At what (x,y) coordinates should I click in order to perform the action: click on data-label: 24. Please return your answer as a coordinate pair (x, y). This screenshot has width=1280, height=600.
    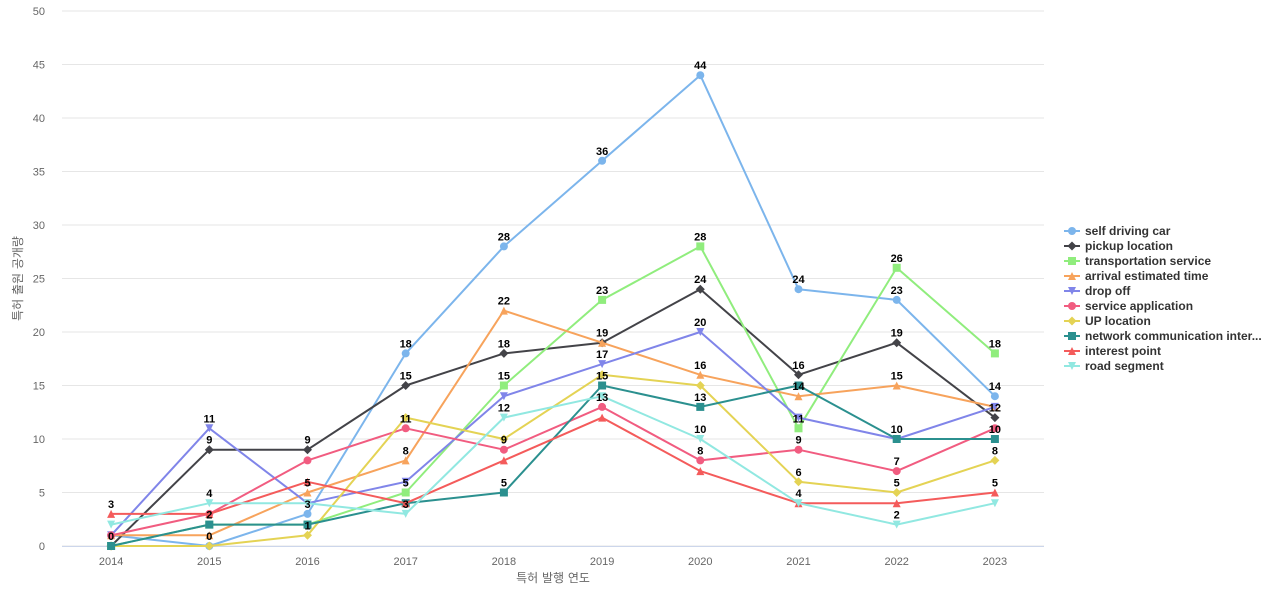
    Looking at the image, I should click on (798, 280).